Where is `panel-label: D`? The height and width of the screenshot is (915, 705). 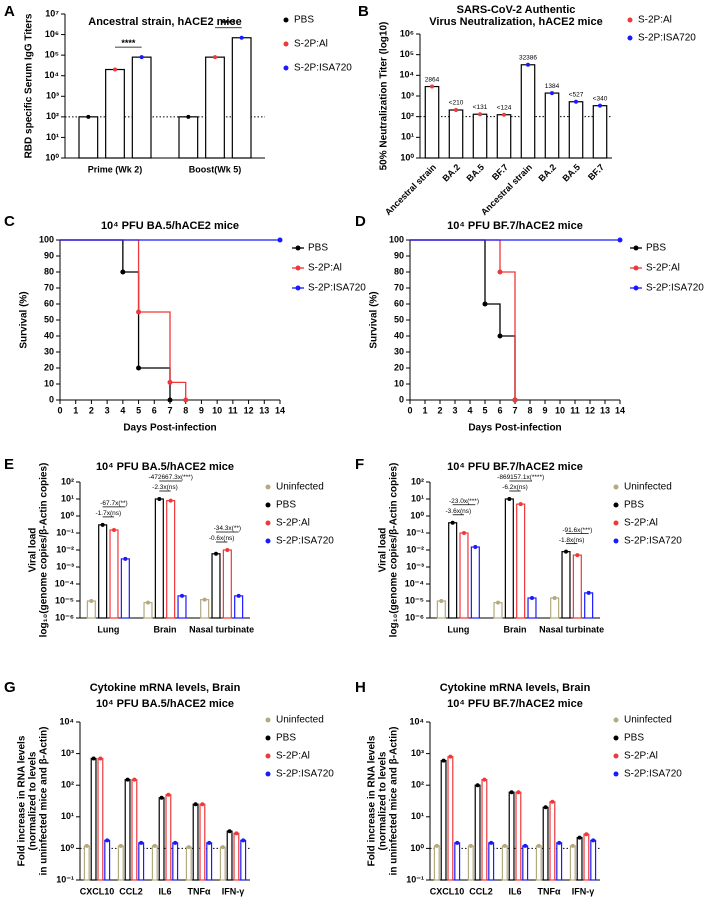
panel-label: D is located at coordinates (360, 221).